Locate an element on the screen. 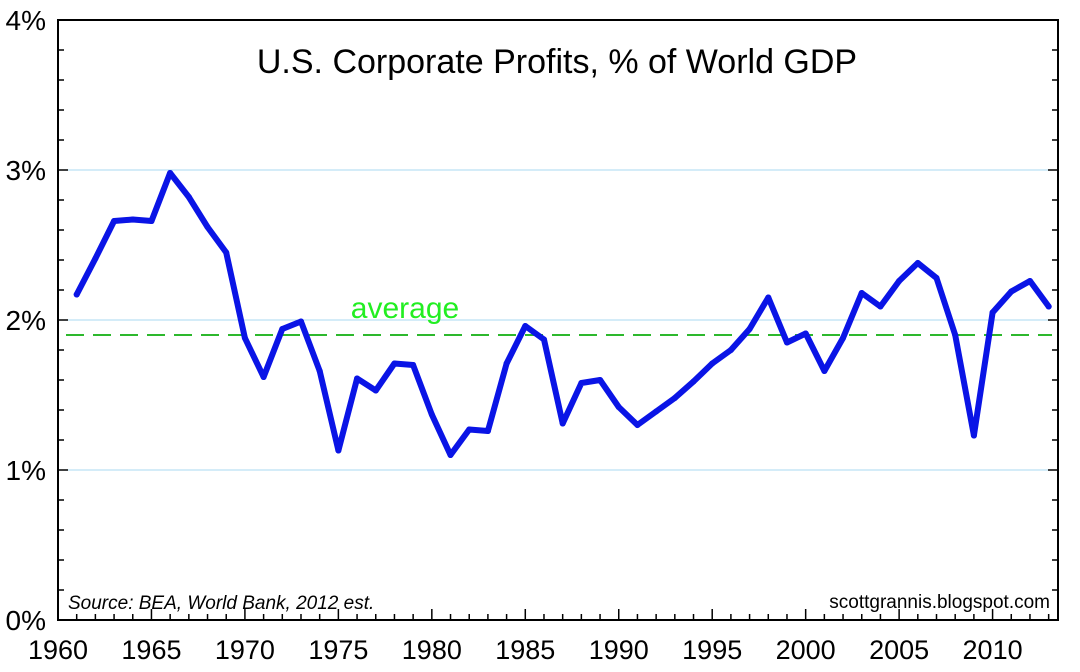 The width and height of the screenshot is (1080, 672). x-tick-label: 2010 is located at coordinates (993, 650).